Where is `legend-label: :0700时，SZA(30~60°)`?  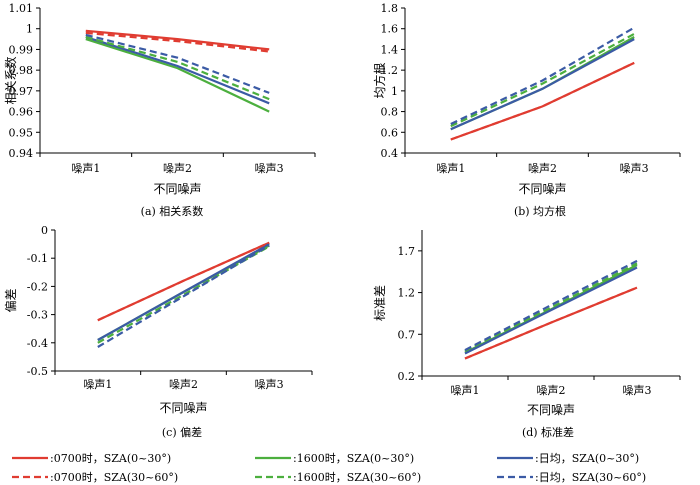
legend-label: :0700时，SZA(30~60°) is located at coordinates (114, 477).